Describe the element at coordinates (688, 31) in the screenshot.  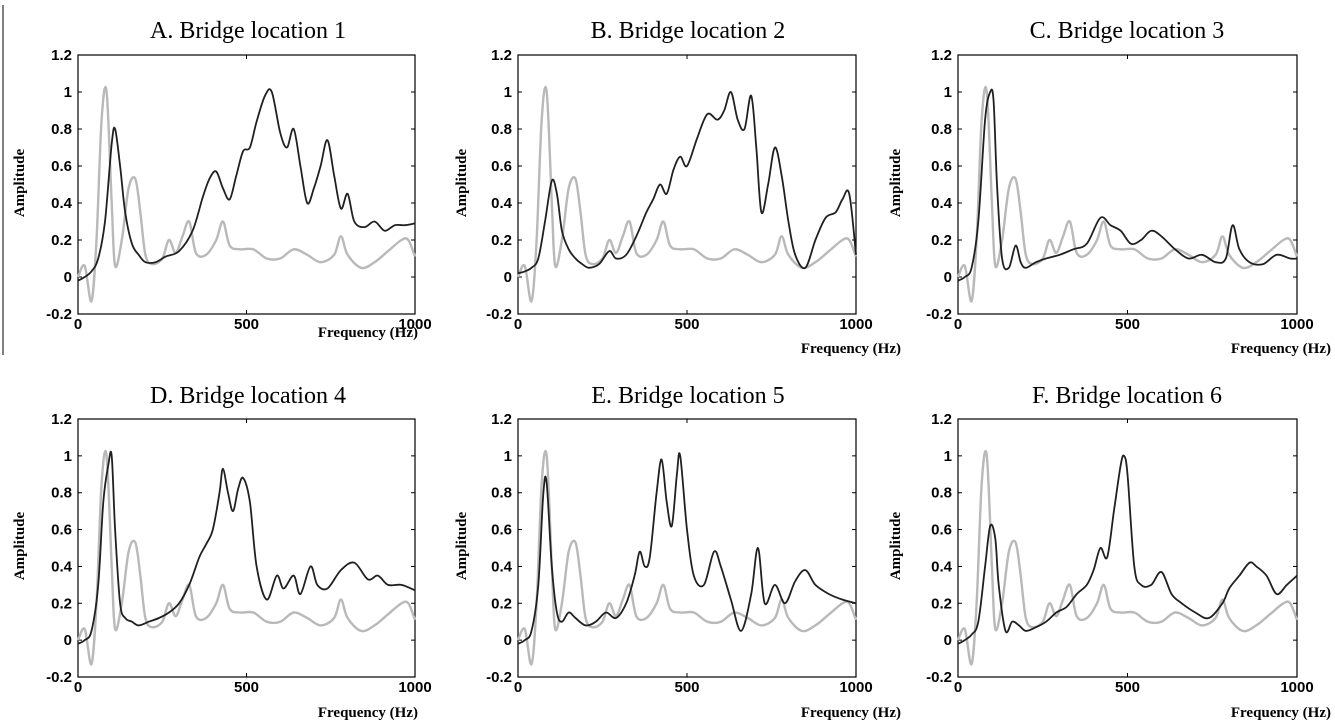
I see `panel-title: B. Bridge location 2` at that location.